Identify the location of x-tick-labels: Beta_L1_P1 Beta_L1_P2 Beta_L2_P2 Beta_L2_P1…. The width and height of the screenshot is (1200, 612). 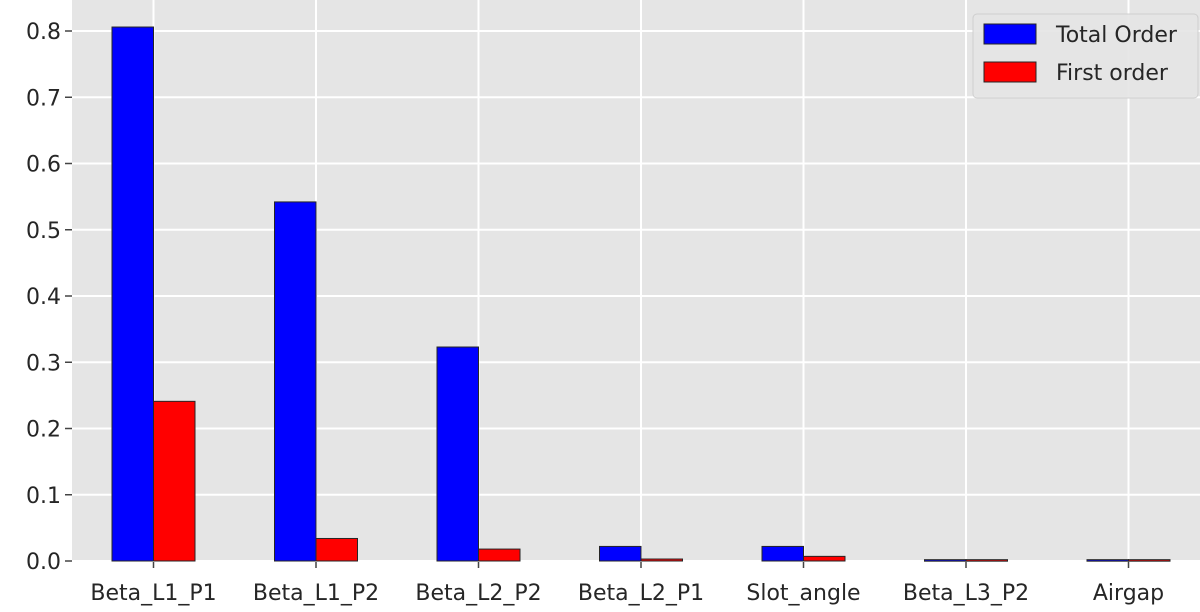
(627, 584).